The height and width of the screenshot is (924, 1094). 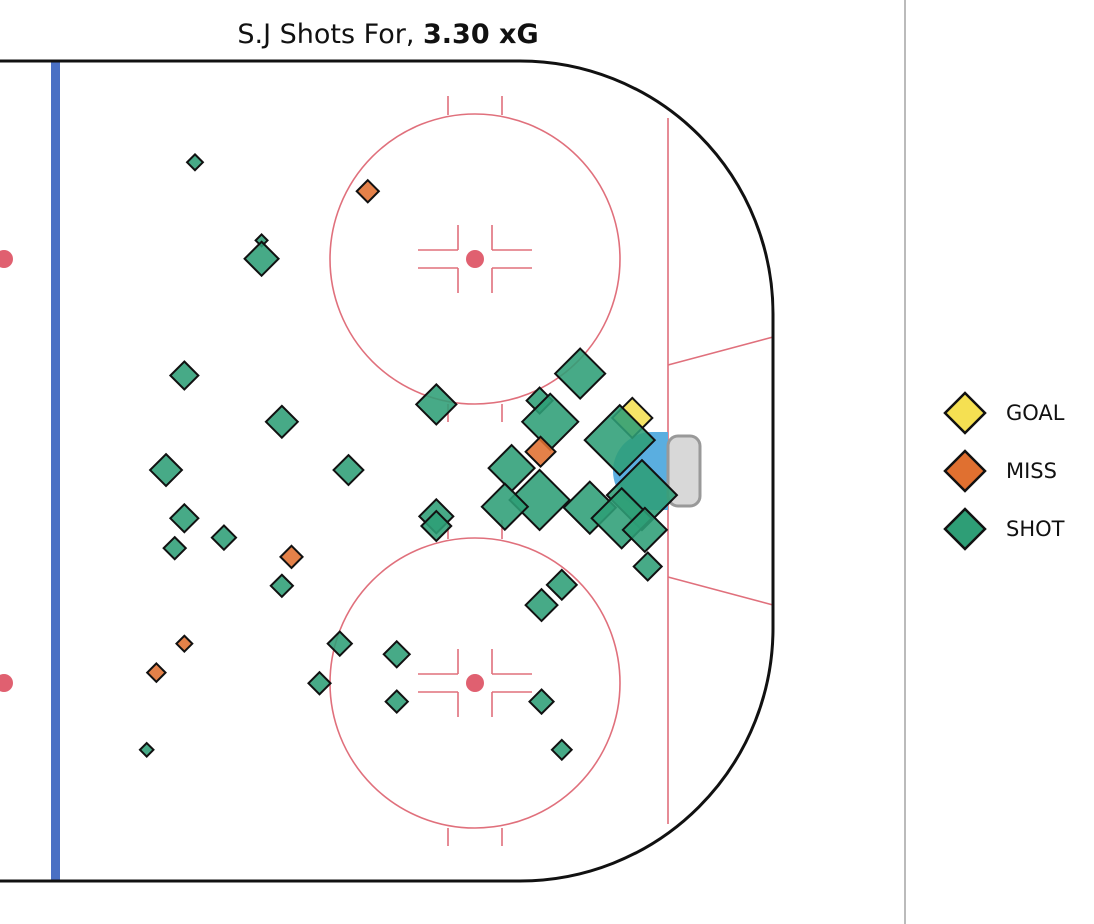 What do you see at coordinates (481, 34) in the screenshot?
I see `title-xg: 3.30 xG` at bounding box center [481, 34].